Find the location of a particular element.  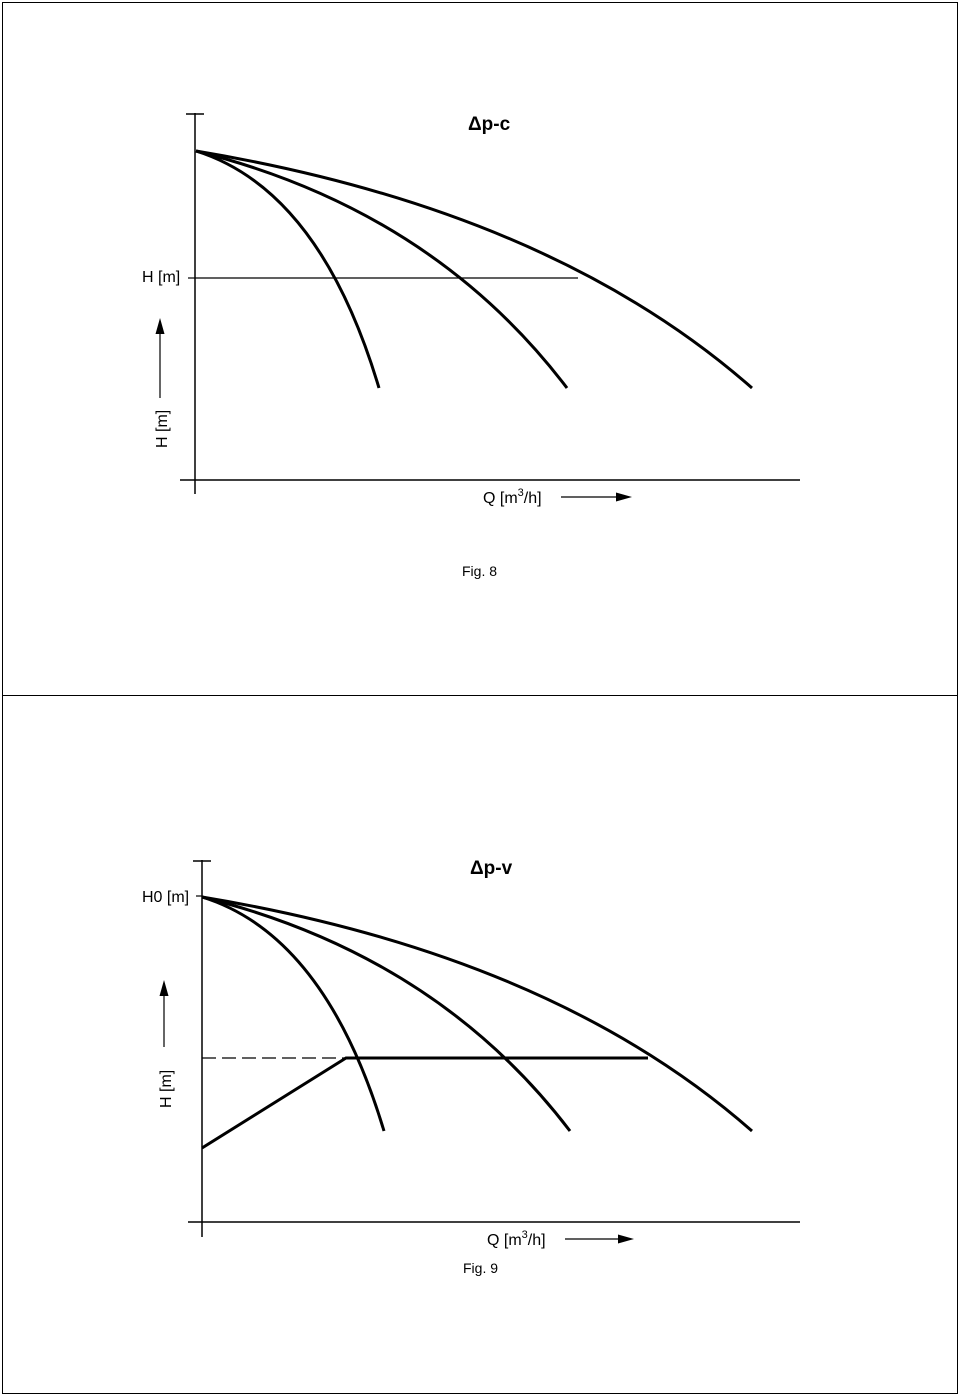

fig8-y-axis-label: H [m] is located at coordinates (162, 429).